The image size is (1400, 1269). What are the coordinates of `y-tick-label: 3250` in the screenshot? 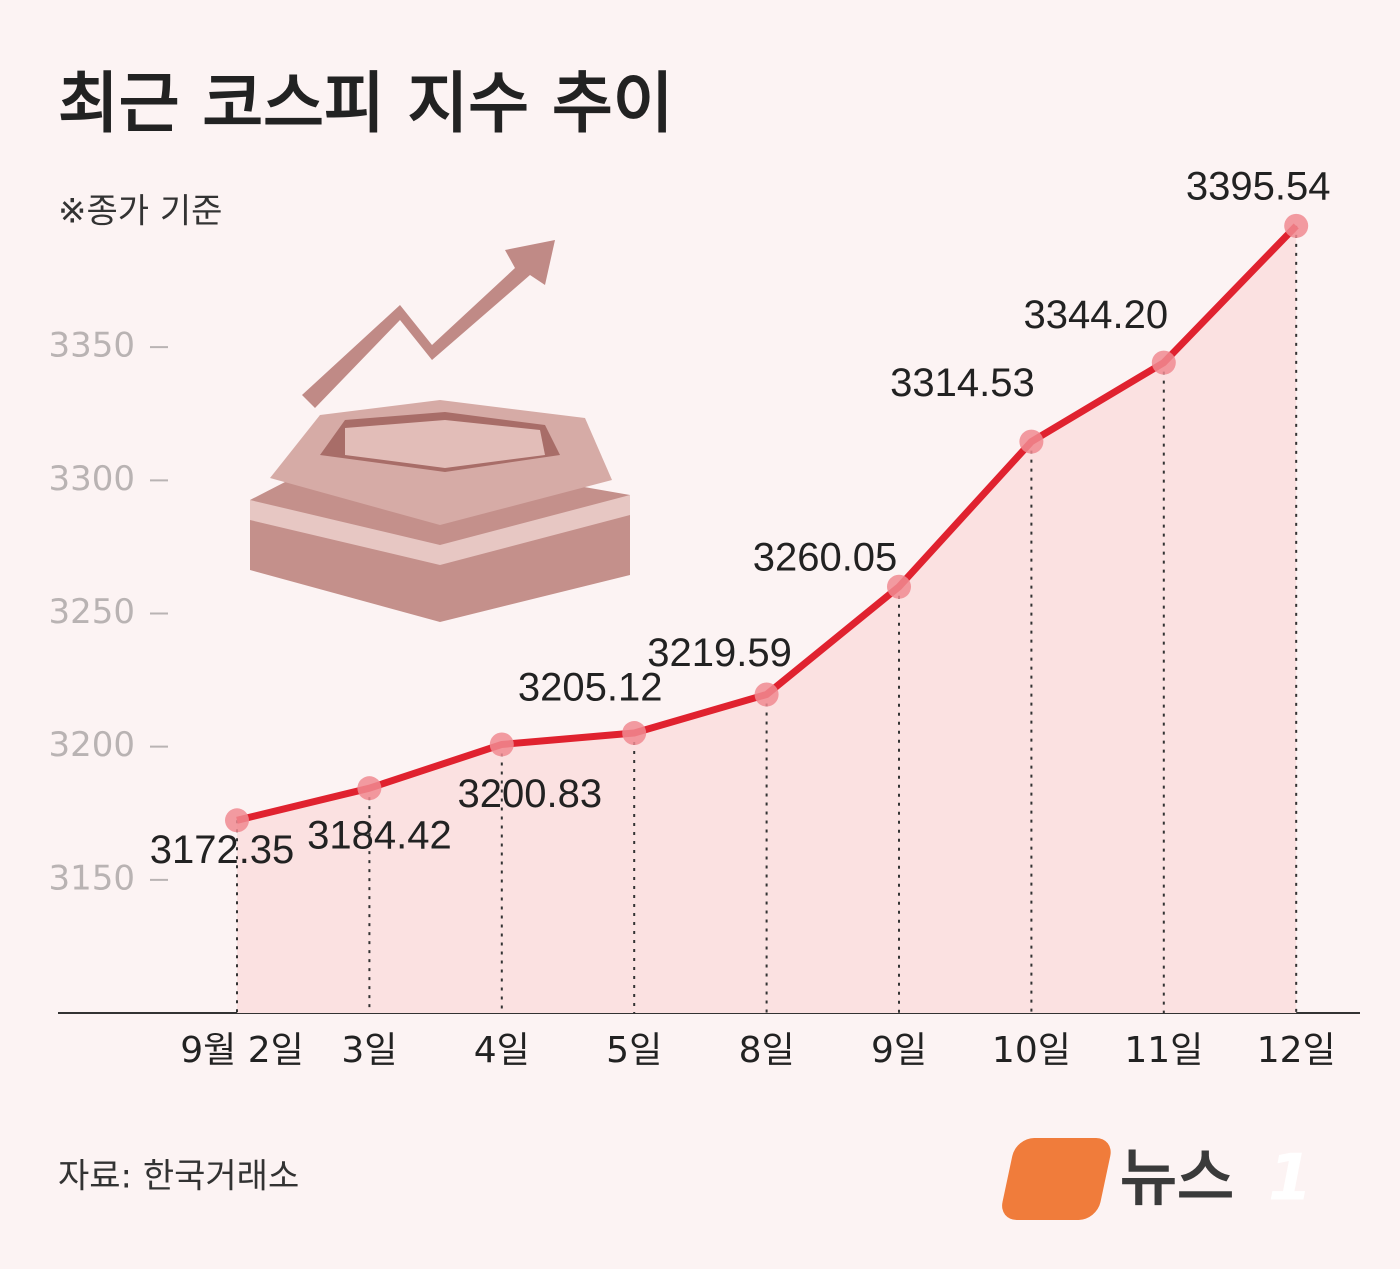 It's located at (91, 612).